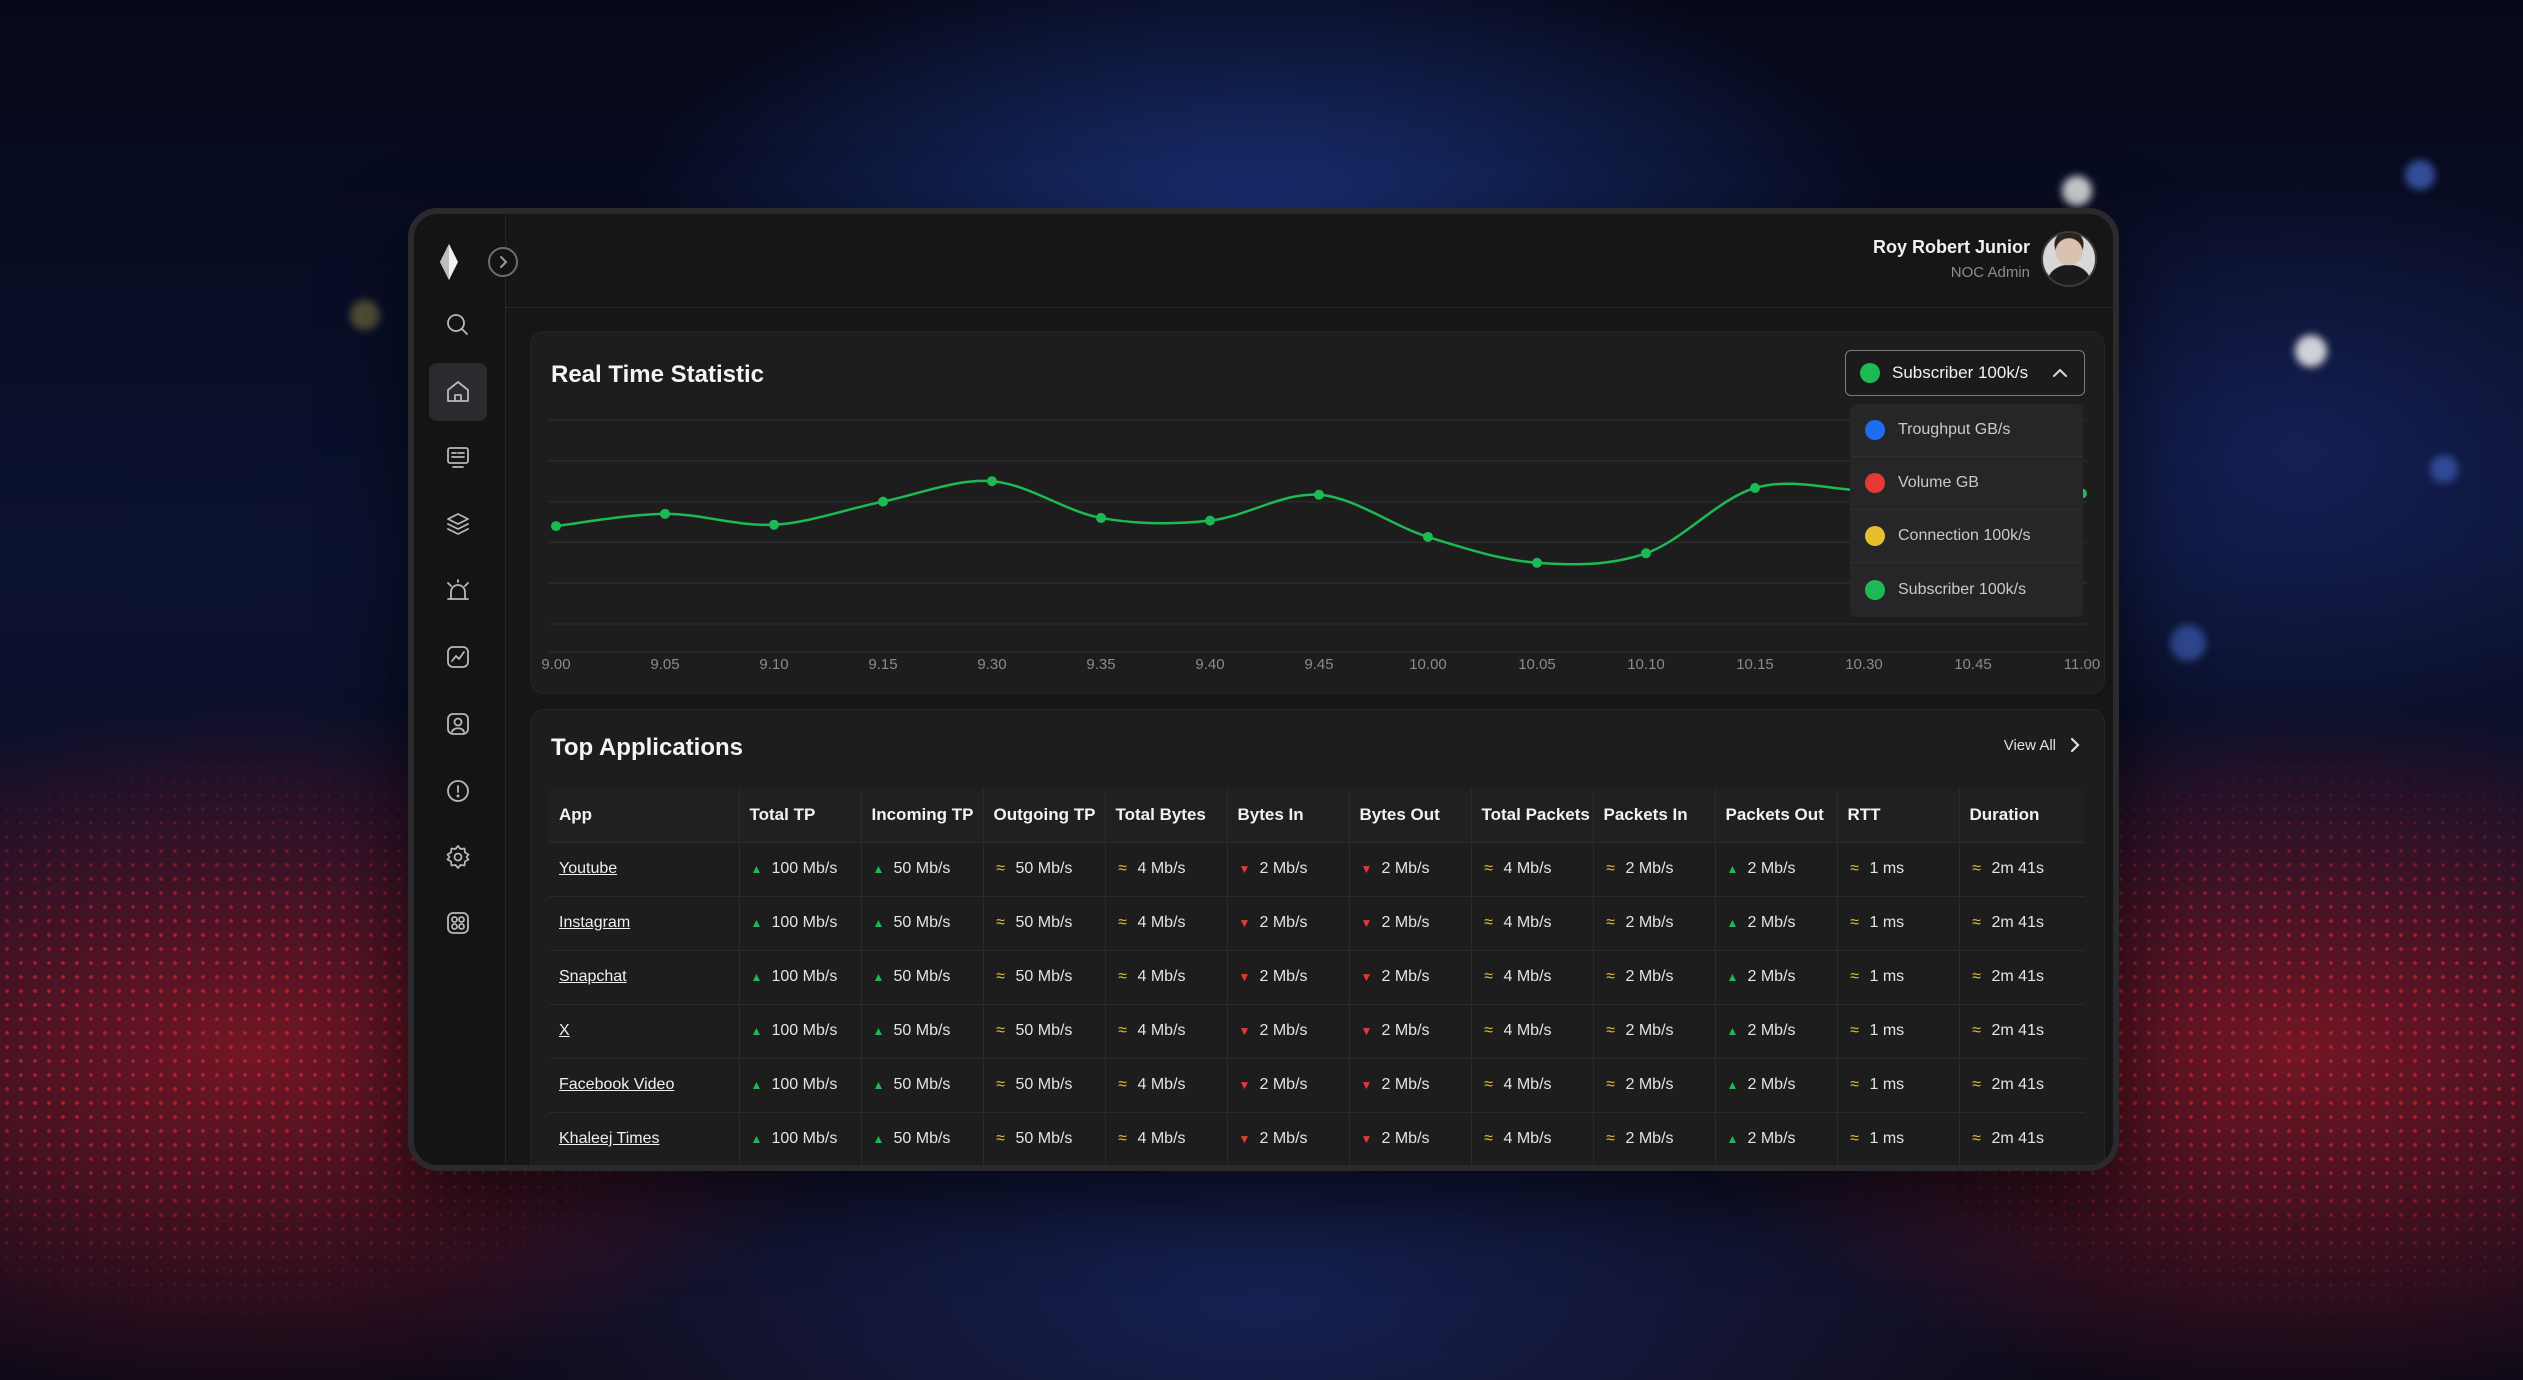  I want to click on sidebar, so click(460, 689).